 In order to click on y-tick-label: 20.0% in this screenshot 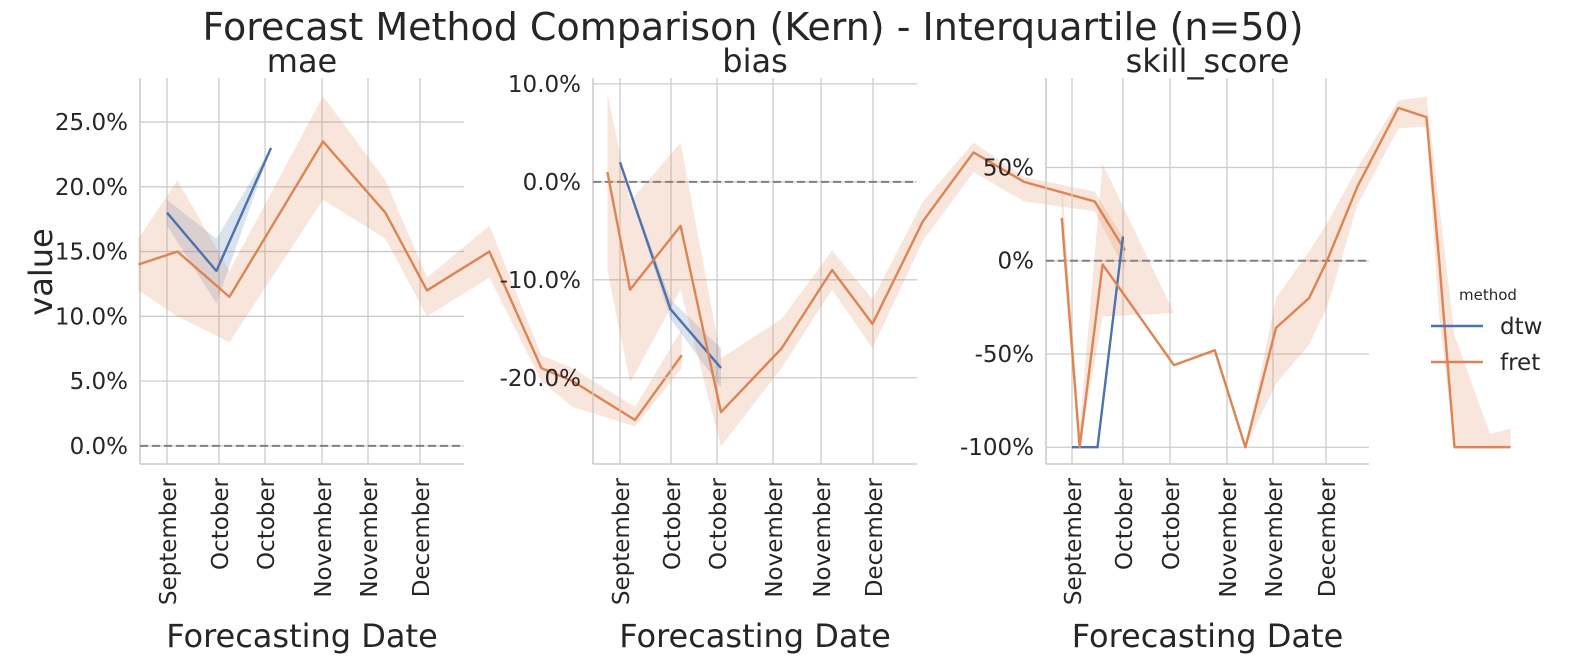, I will do `click(91, 188)`.